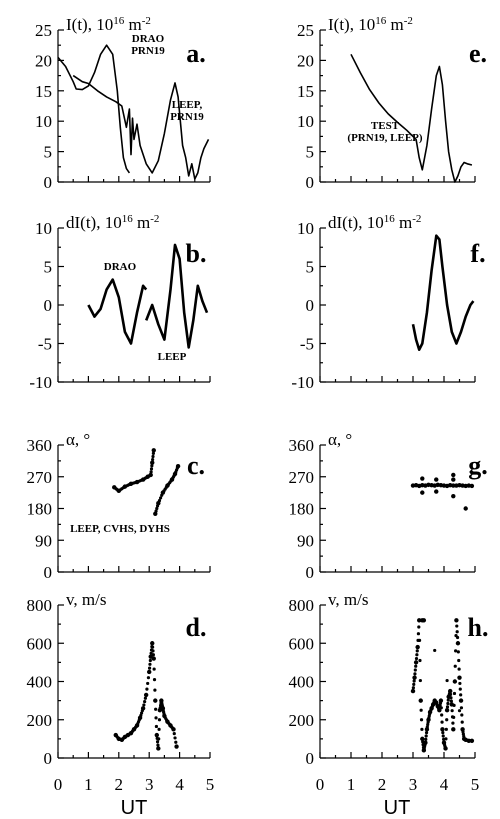  Describe the element at coordinates (43, 228) in the screenshot. I see `y-tick-label: 10` at that location.